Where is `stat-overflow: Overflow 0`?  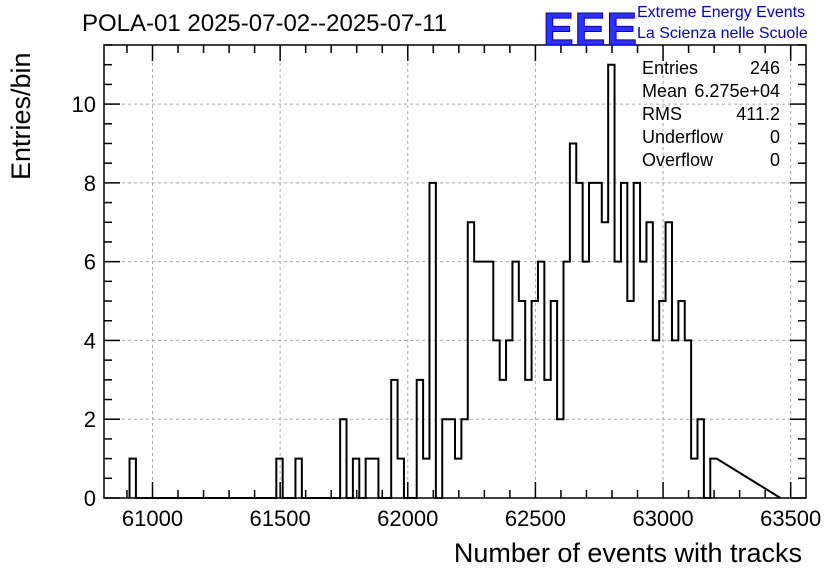
stat-overflow: Overflow 0 is located at coordinates (711, 161).